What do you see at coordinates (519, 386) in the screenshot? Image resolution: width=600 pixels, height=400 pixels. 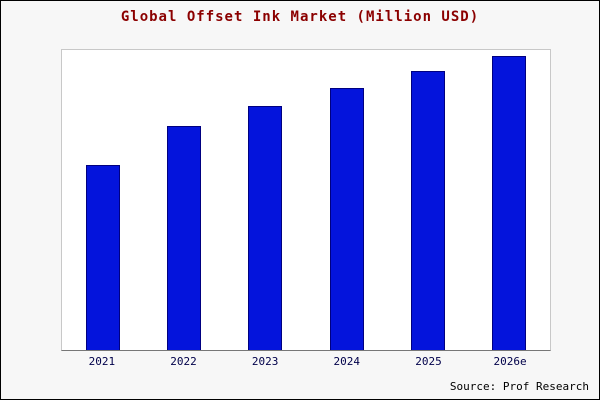 I see `source-credit: Source: Prof Research` at bounding box center [519, 386].